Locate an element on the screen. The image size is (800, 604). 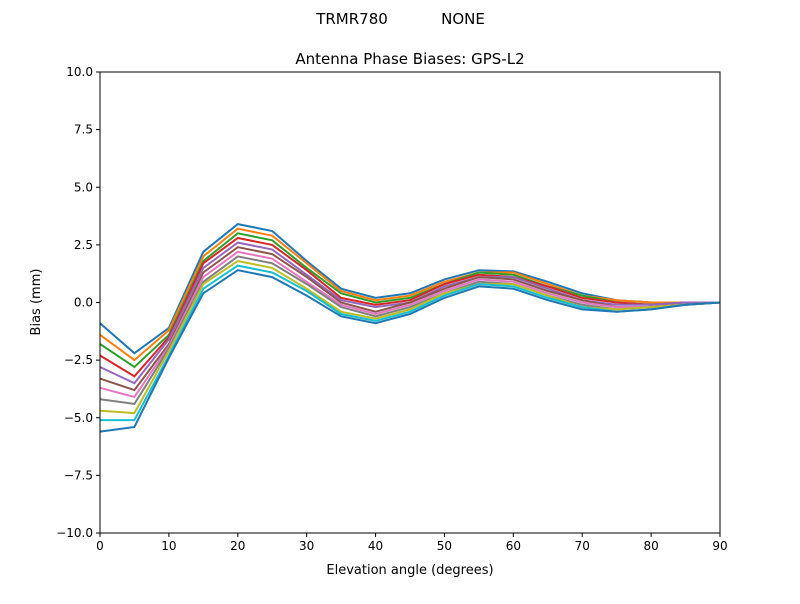
x-tick-label: 20 is located at coordinates (237, 546).